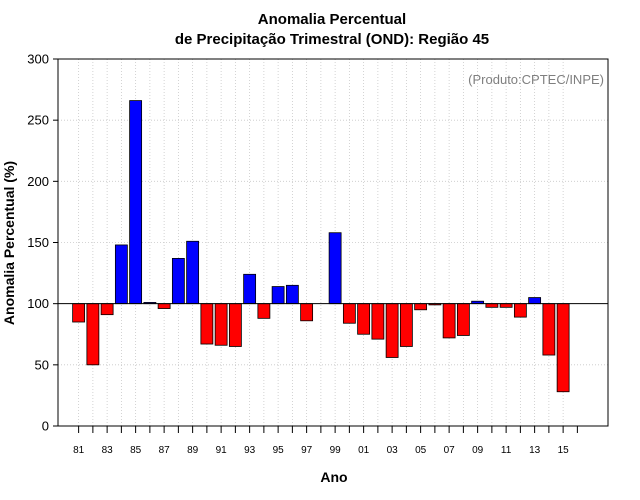  What do you see at coordinates (136, 450) in the screenshot?
I see `x-tick-label-85: 85` at bounding box center [136, 450].